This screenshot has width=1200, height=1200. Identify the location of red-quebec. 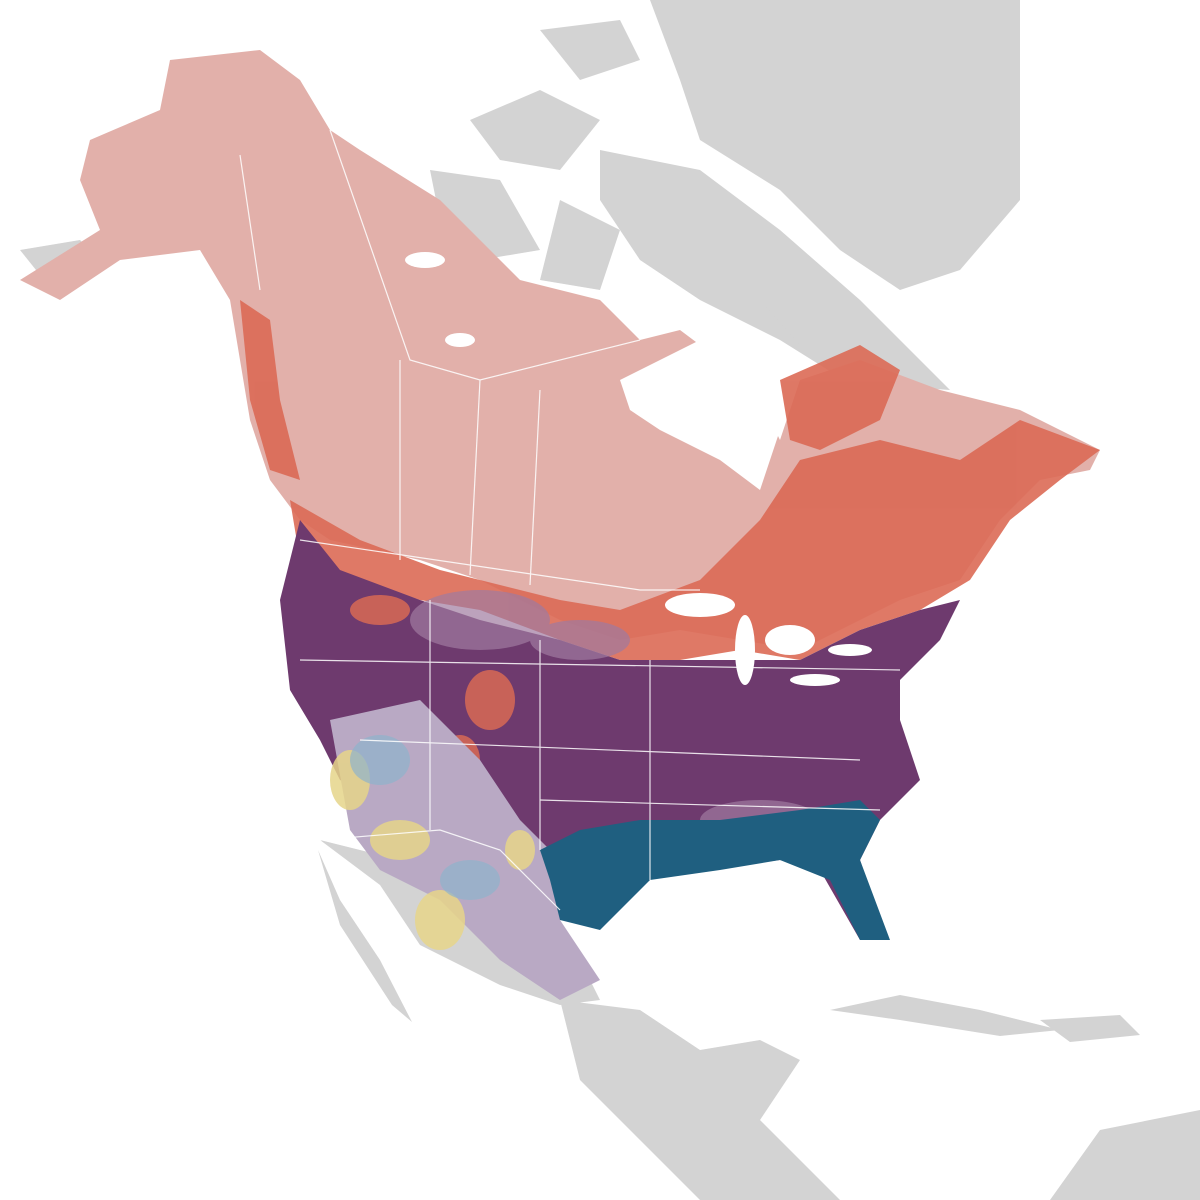
(840, 397).